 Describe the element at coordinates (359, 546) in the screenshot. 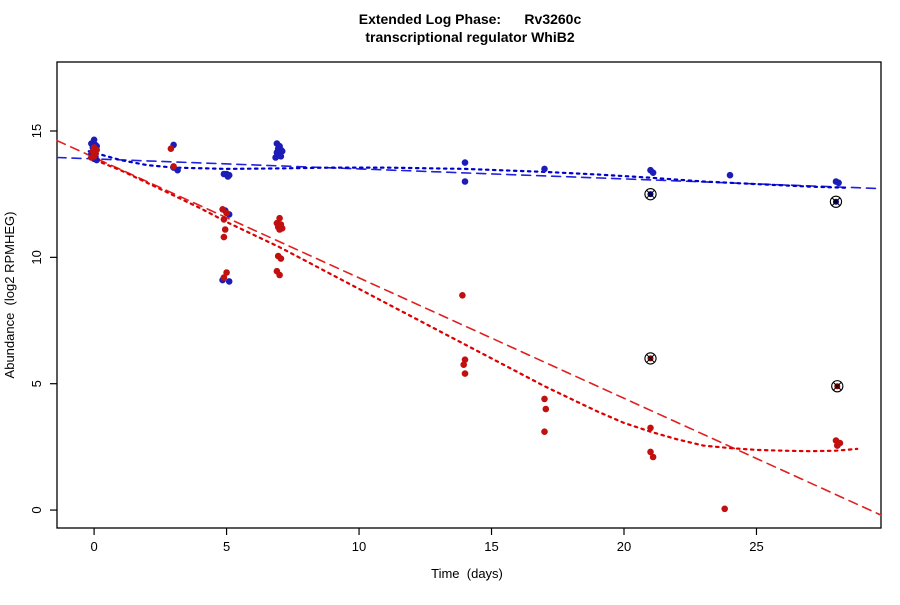

I see `x-tick-label: 10` at that location.